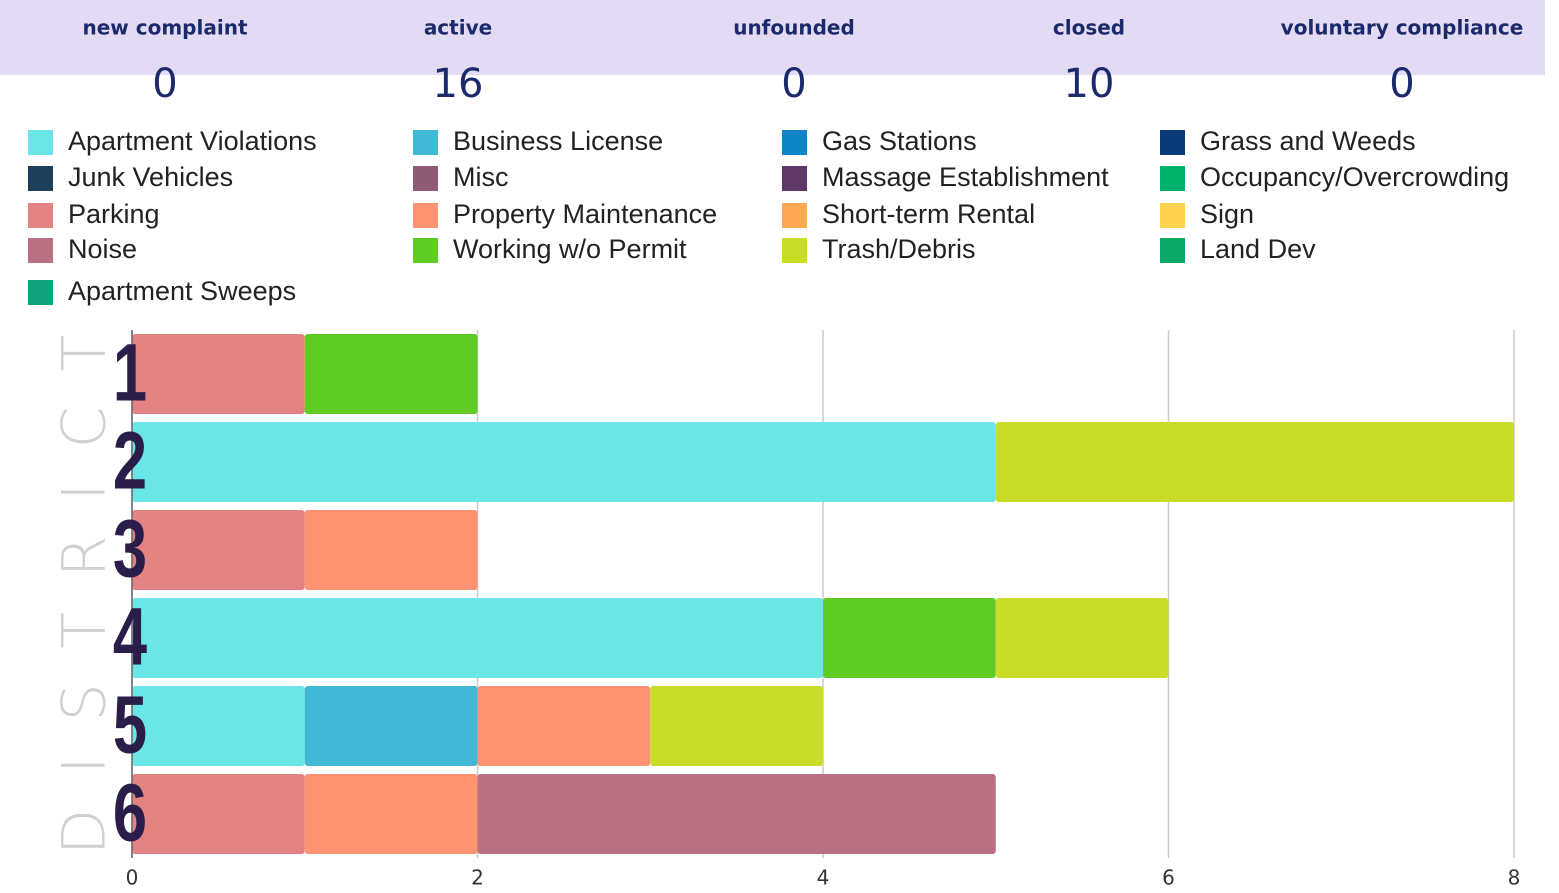  I want to click on category-label: 4, so click(130, 637).